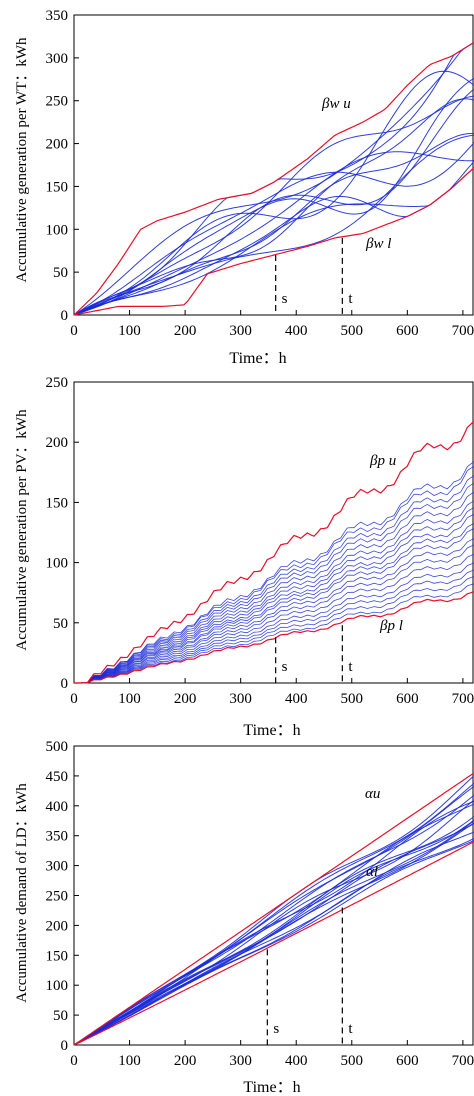 The image size is (474, 1096). I want to click on wt-x-tick-label: 700, so click(463, 331).